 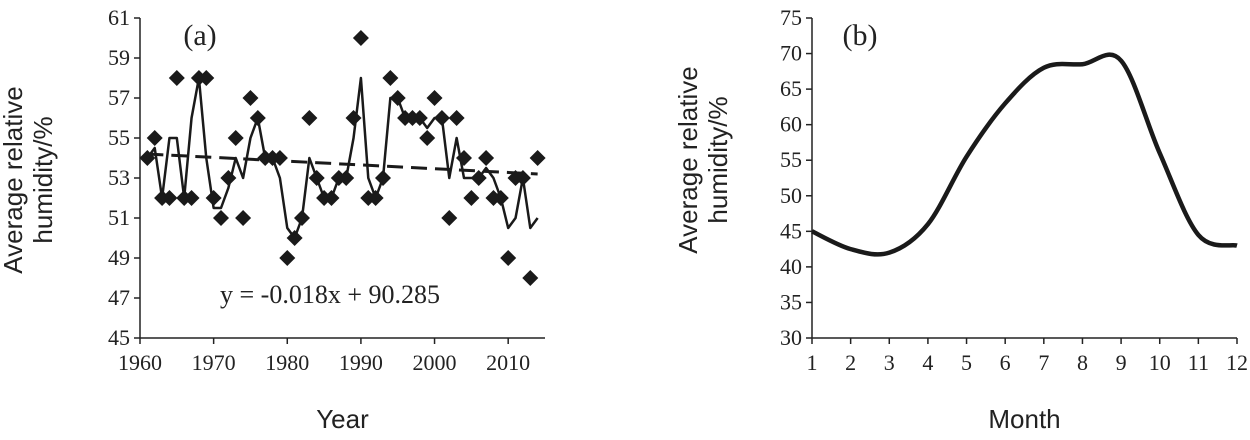 What do you see at coordinates (119, 257) in the screenshot?
I see `y-tick-label: 49` at bounding box center [119, 257].